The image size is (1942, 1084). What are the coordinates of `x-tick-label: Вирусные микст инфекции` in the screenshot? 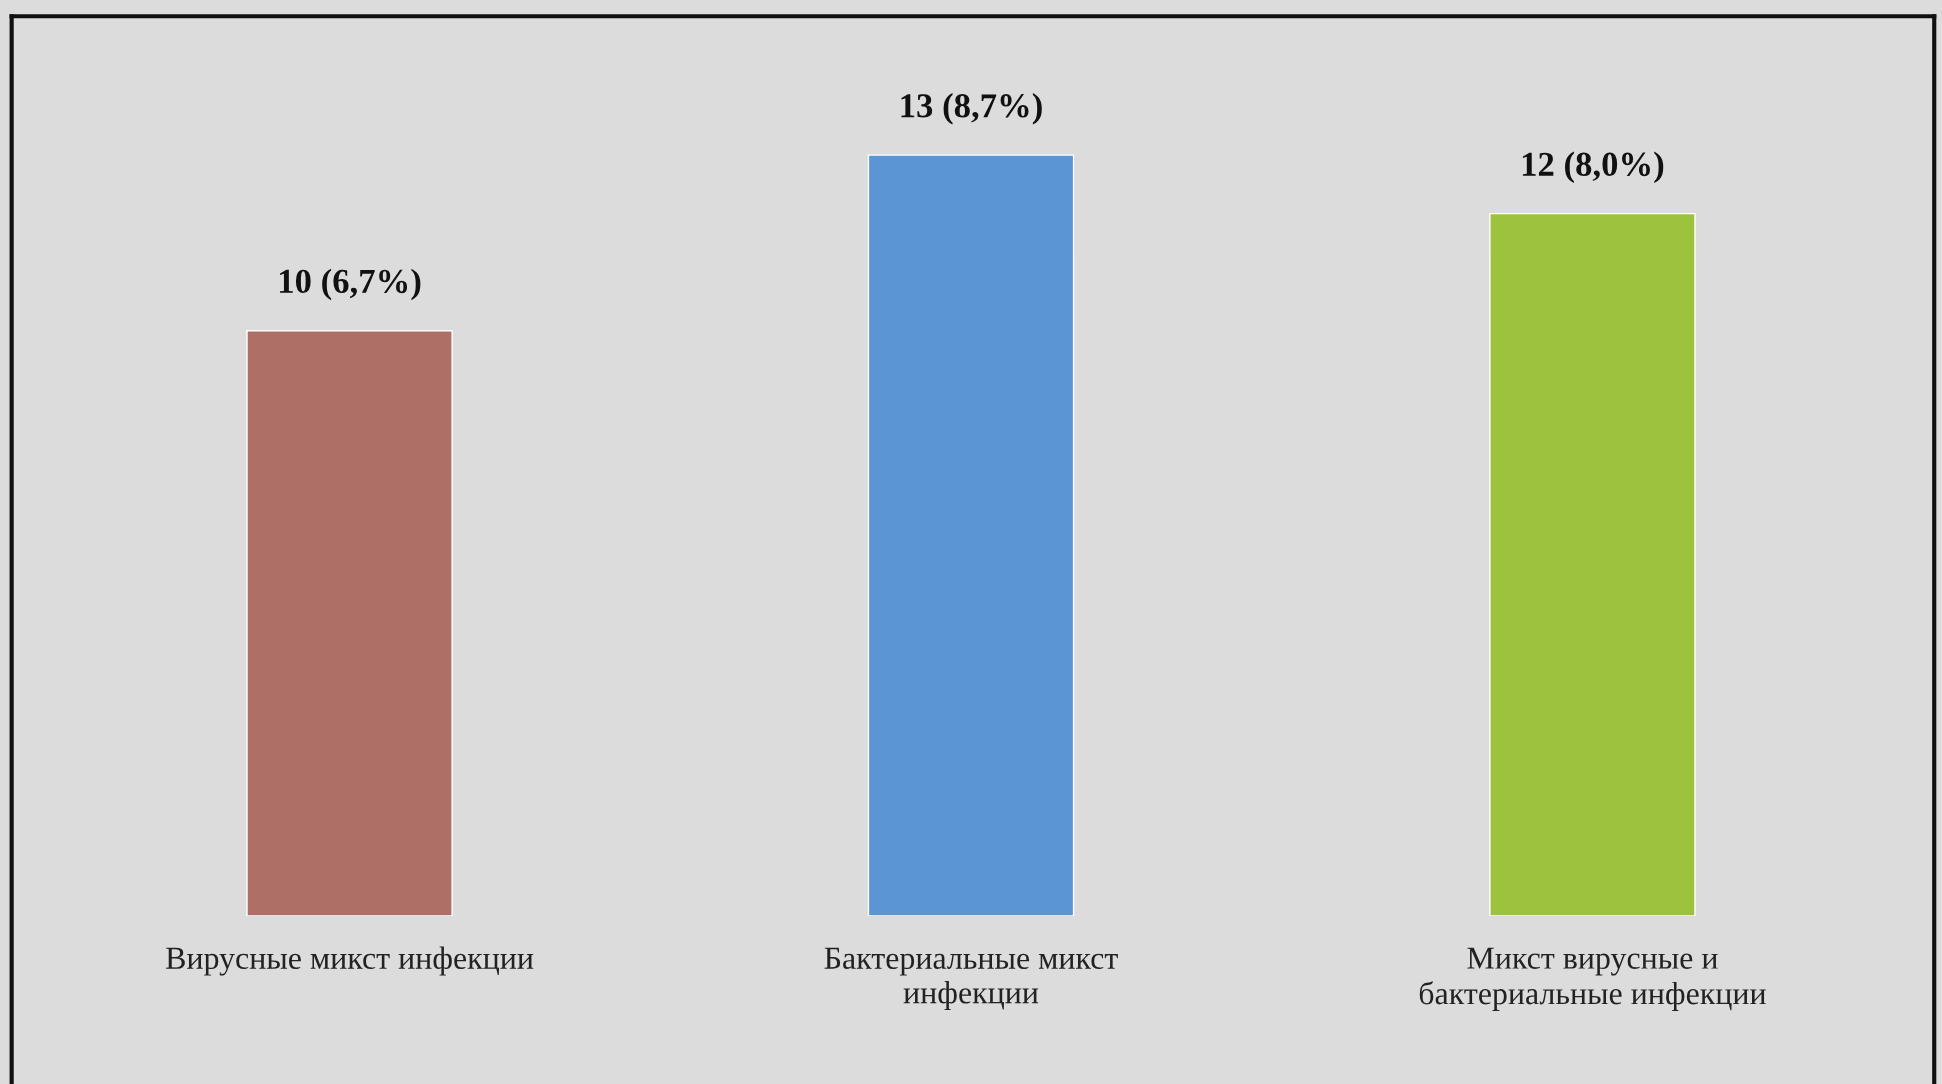 It's located at (350, 961).